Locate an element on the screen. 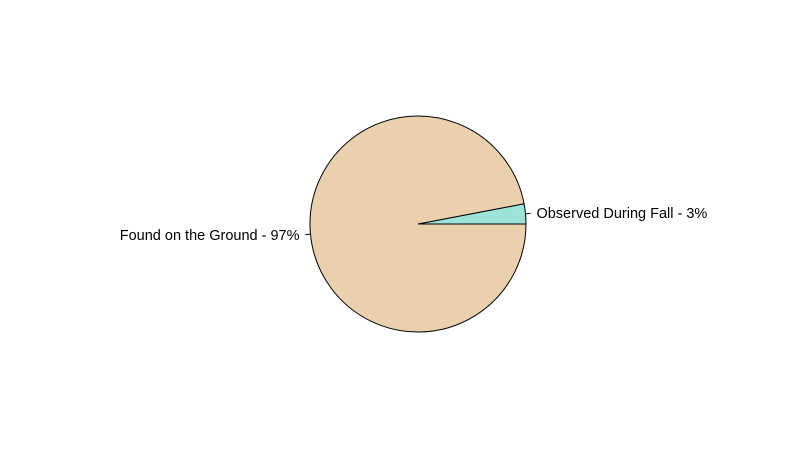 The height and width of the screenshot is (469, 798). pie-slices is located at coordinates (418, 224).